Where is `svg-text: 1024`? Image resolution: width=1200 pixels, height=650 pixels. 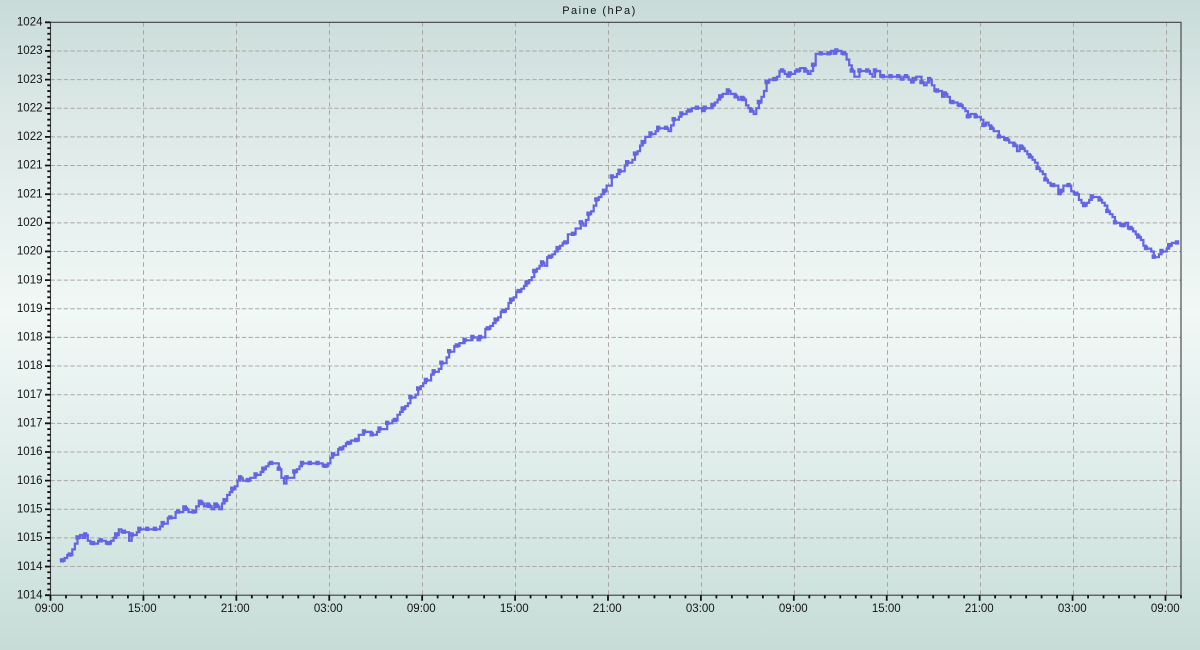
svg-text: 1024 is located at coordinates (30, 23).